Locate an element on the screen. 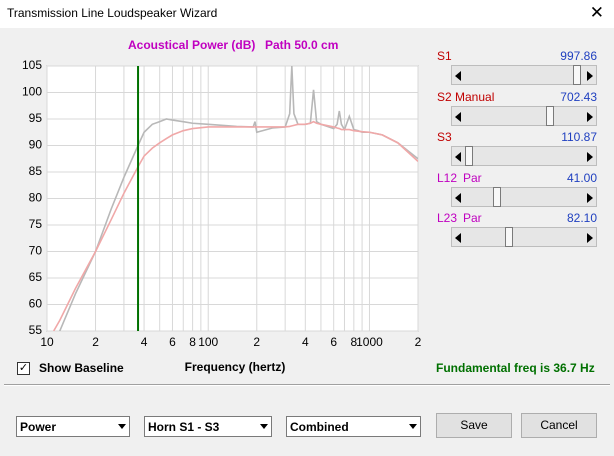 The width and height of the screenshot is (614, 456). y-tick-label: 100 is located at coordinates (32, 92).